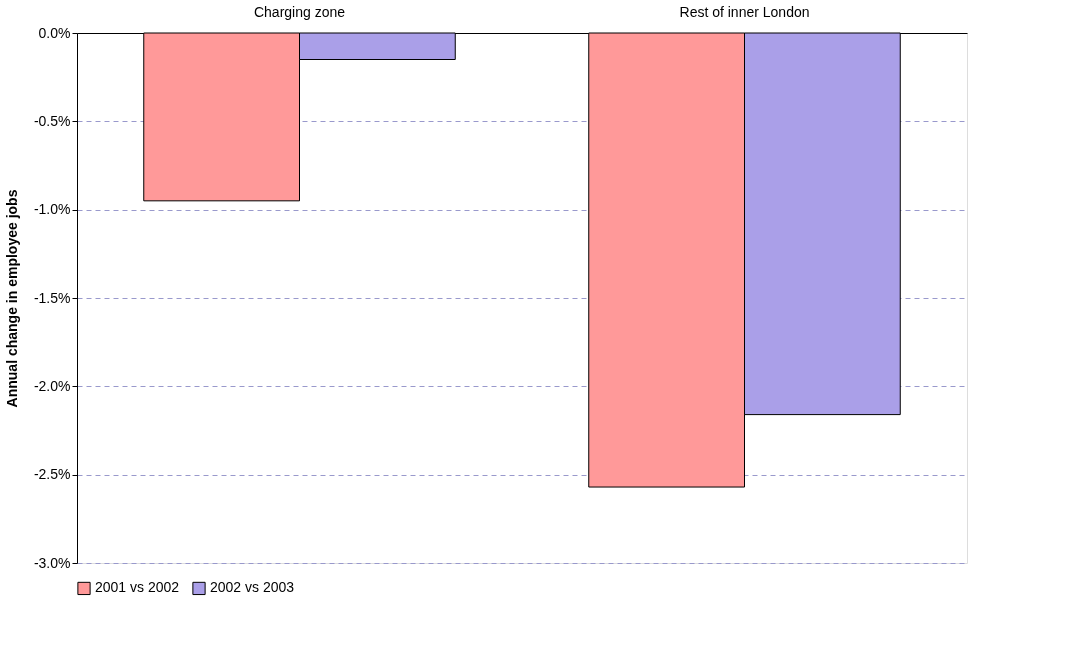 The image size is (1066, 648). Describe the element at coordinates (137, 587) in the screenshot. I see `legend-label: 2001 vs 2002` at that location.